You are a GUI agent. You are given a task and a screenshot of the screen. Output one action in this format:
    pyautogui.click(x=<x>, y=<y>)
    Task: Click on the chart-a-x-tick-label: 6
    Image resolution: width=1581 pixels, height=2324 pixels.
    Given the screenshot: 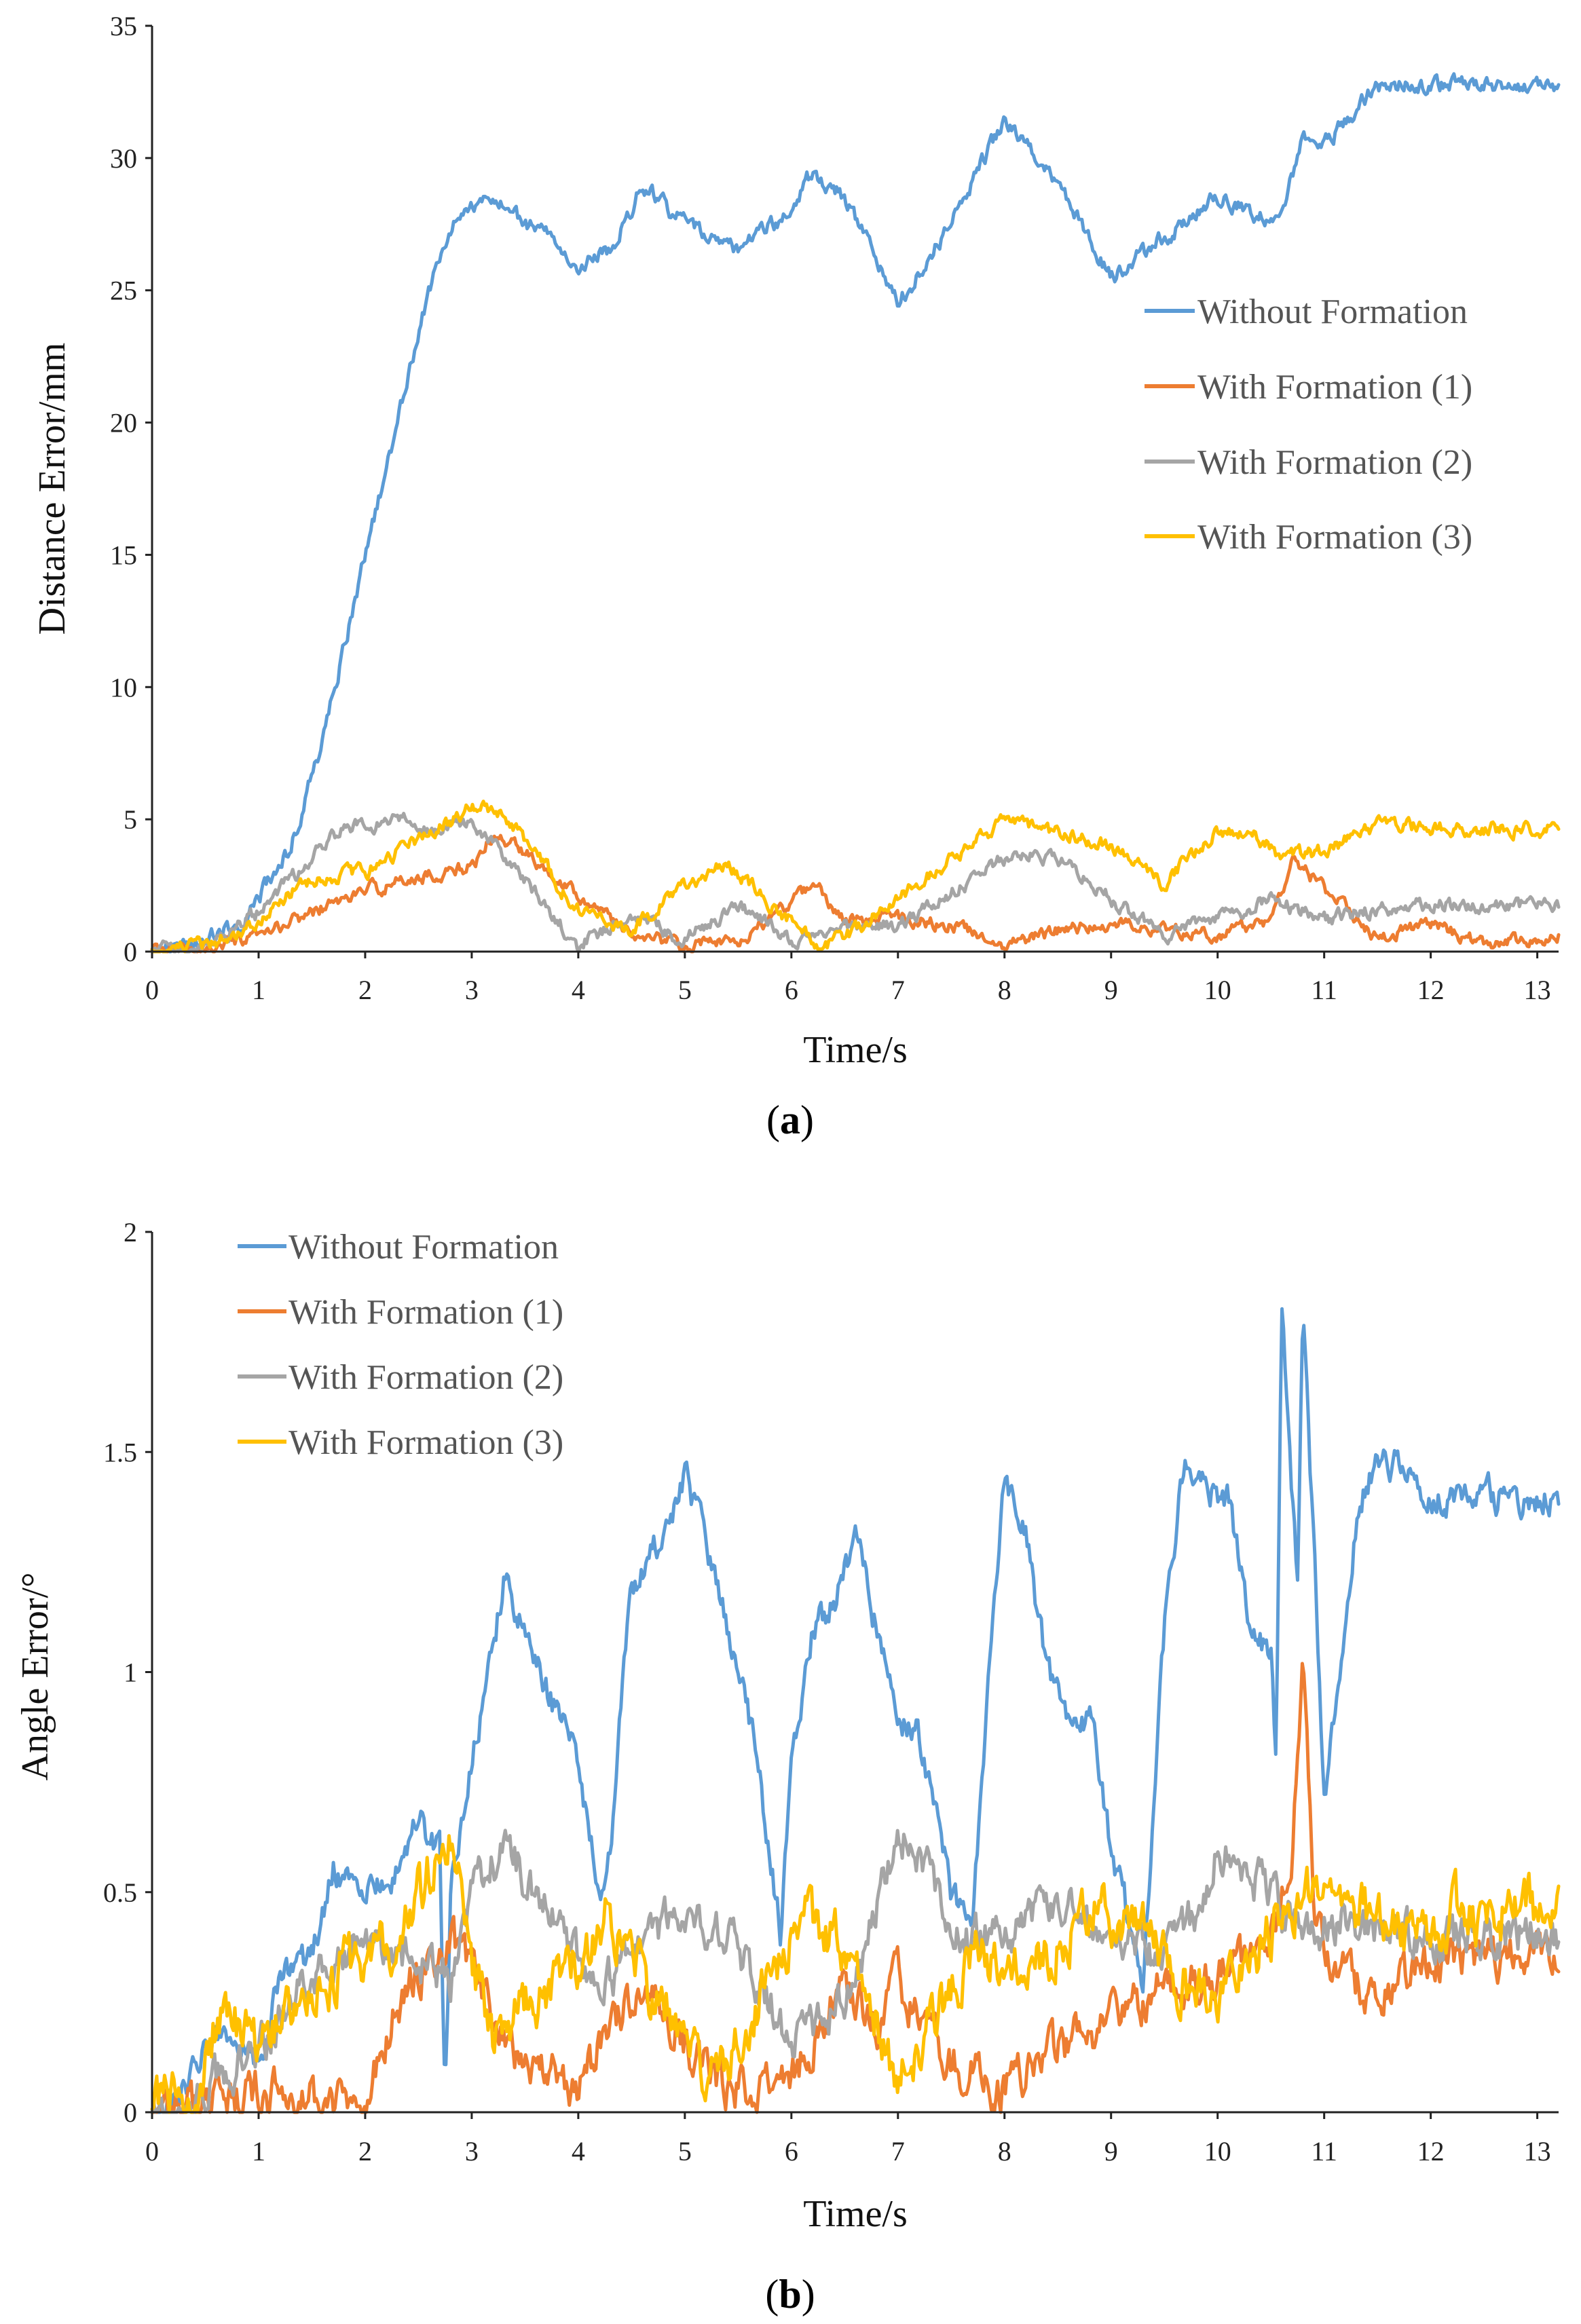 What is the action you would take?
    pyautogui.click(x=791, y=990)
    